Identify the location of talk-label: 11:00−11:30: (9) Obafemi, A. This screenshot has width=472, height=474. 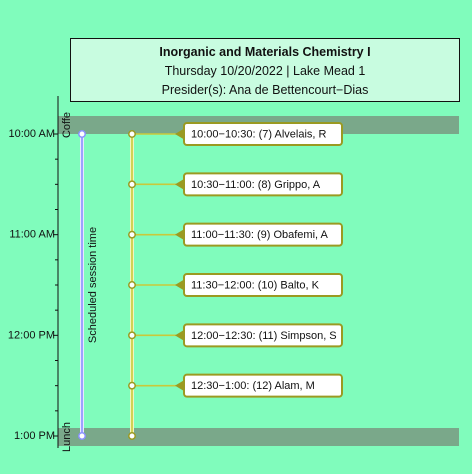
(260, 235).